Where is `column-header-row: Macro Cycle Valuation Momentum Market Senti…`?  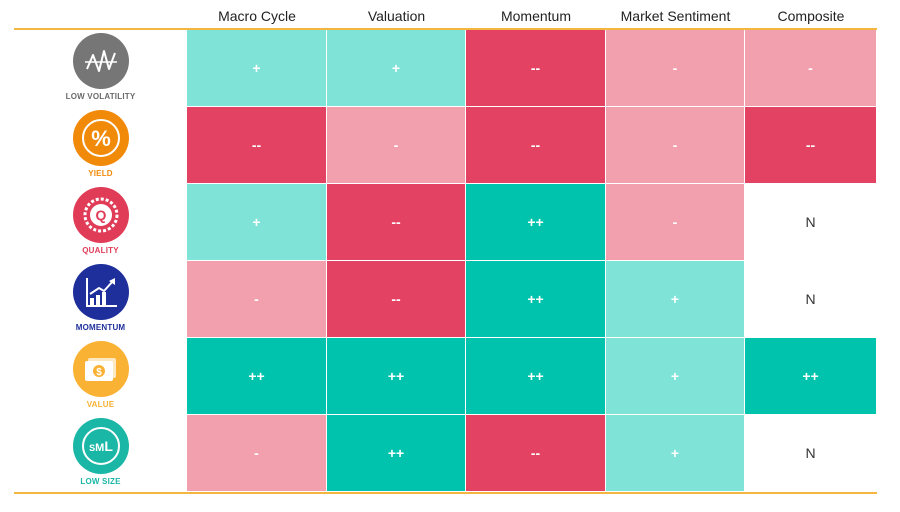
column-header-row: Macro Cycle Valuation Momentum Market Senti… is located at coordinates (532, 16).